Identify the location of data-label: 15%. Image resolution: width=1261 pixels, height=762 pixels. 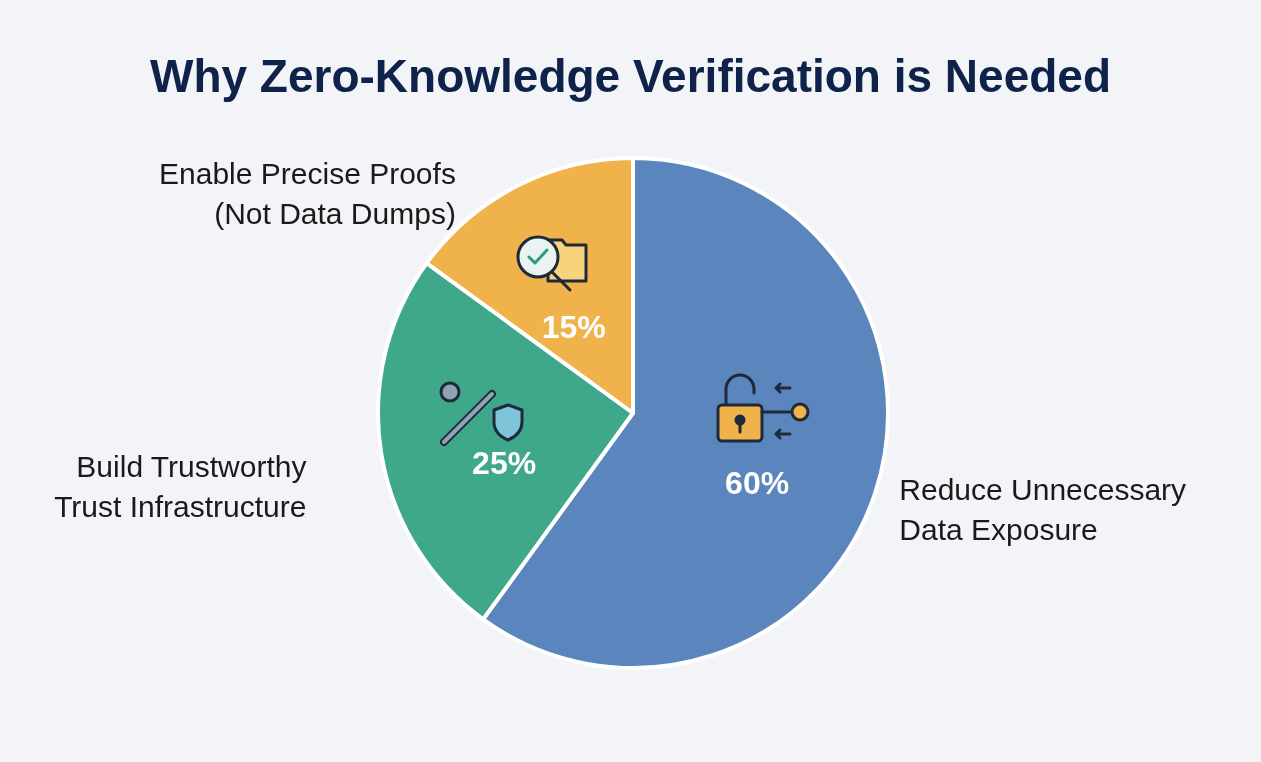
(573, 326).